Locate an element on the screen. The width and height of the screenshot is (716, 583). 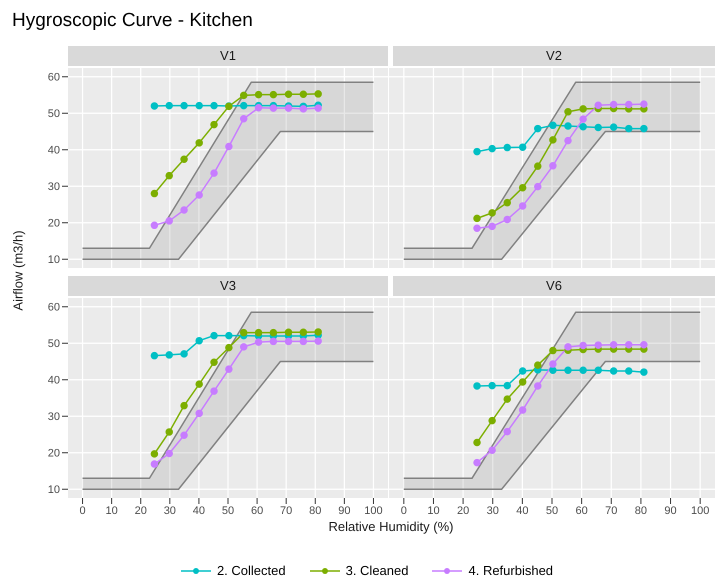
legend-label: 4. Refurbished is located at coordinates (511, 570).